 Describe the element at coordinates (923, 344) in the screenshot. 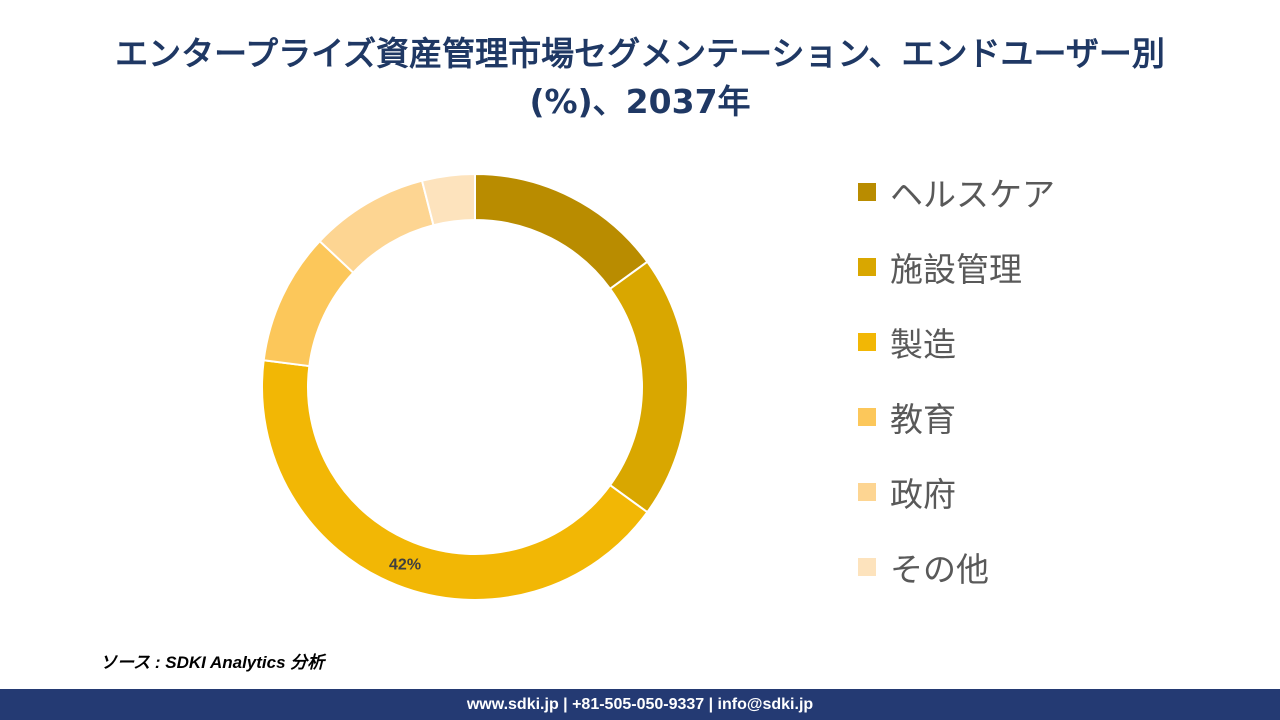

I see `legend-label: 製造` at that location.